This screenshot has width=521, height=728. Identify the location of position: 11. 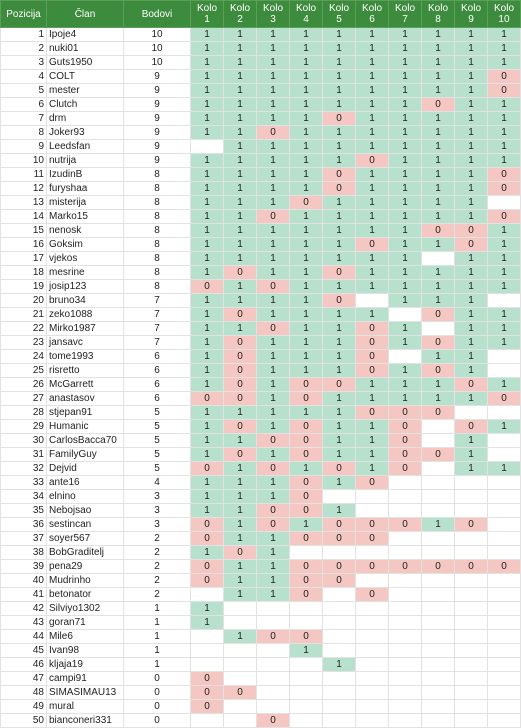
(23, 174).